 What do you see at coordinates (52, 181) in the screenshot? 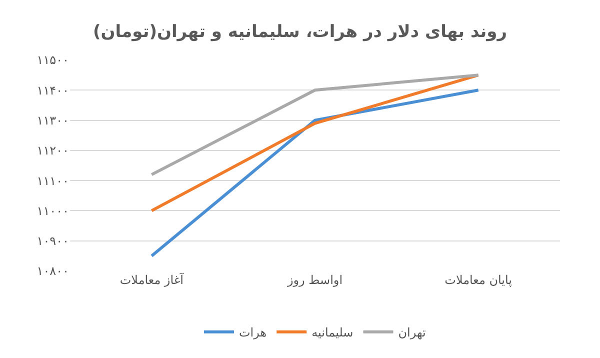
I see `y-tick-label: ۱۱۱۰۰` at bounding box center [52, 181].